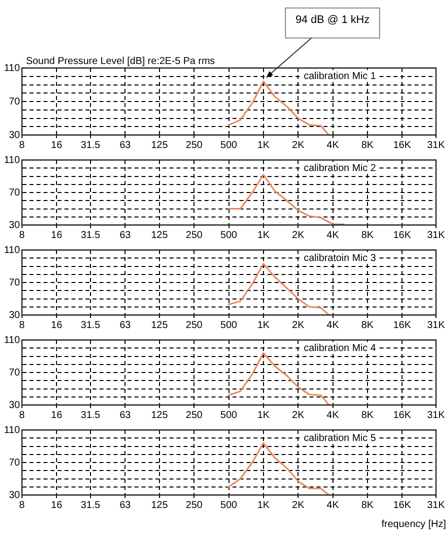  I want to click on annotation: calibration Mic 5, so click(340, 438).